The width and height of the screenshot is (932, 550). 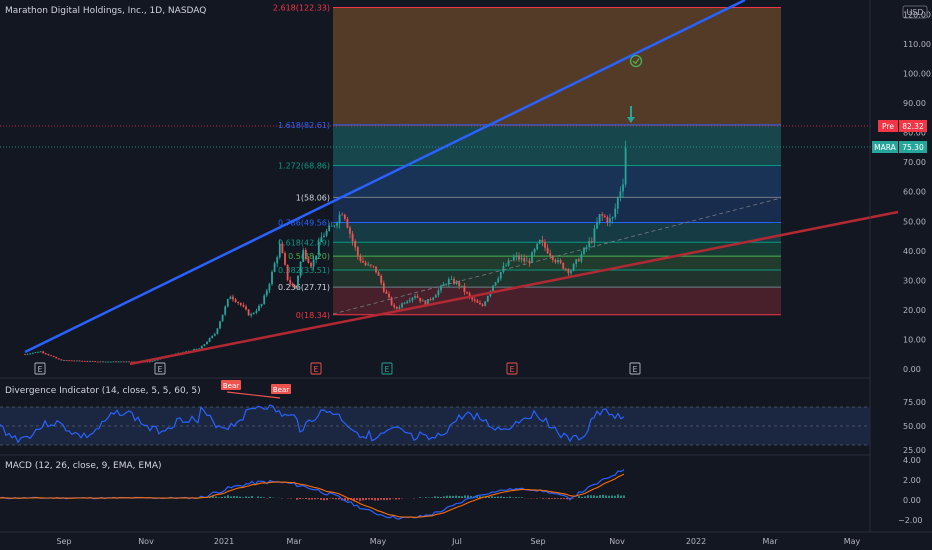 I want to click on arrow-down-icon, so click(x=631, y=114).